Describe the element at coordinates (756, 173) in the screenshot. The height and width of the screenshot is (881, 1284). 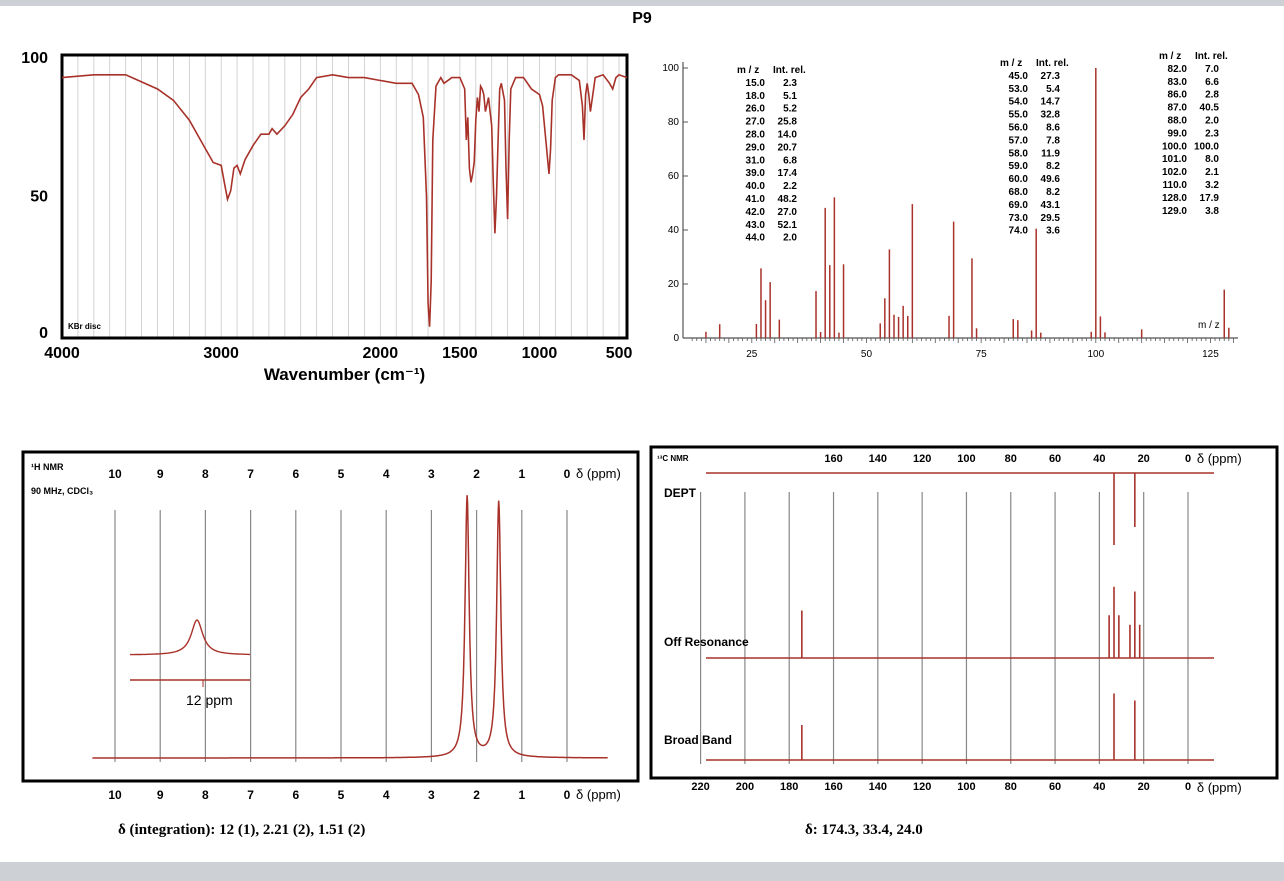
I see `ms-table-mz: 39.0` at that location.